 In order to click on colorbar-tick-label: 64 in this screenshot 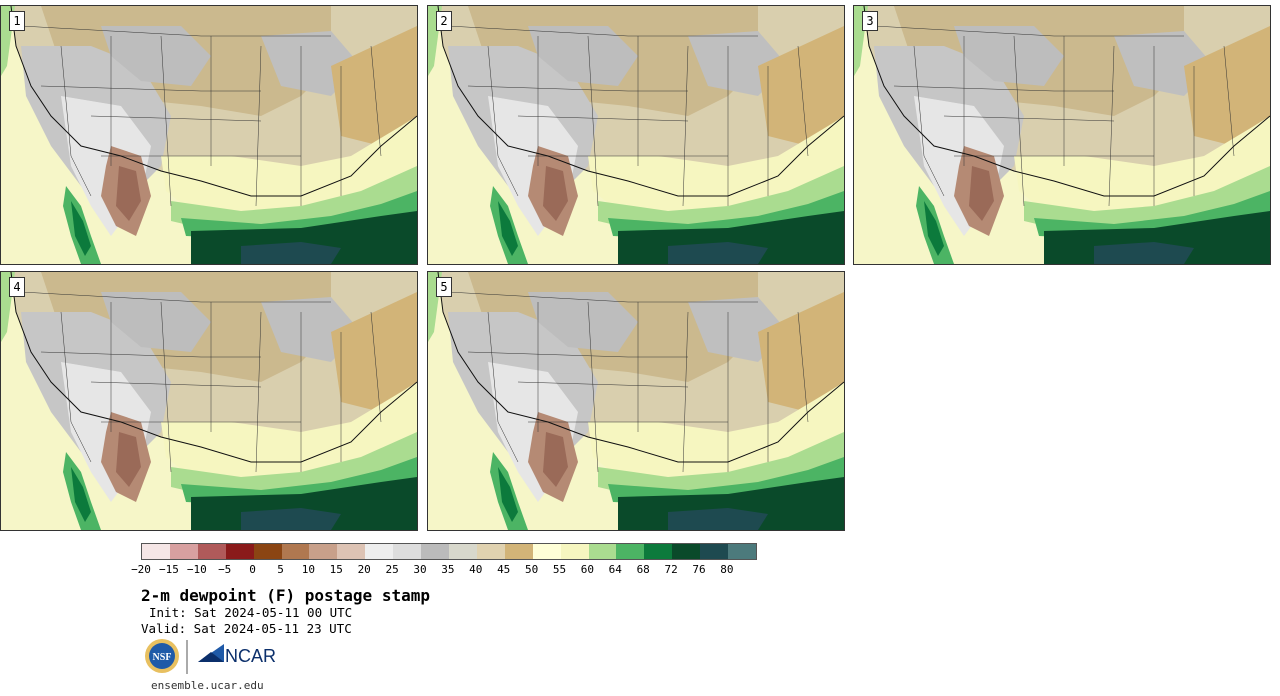, I will do `click(615, 569)`.